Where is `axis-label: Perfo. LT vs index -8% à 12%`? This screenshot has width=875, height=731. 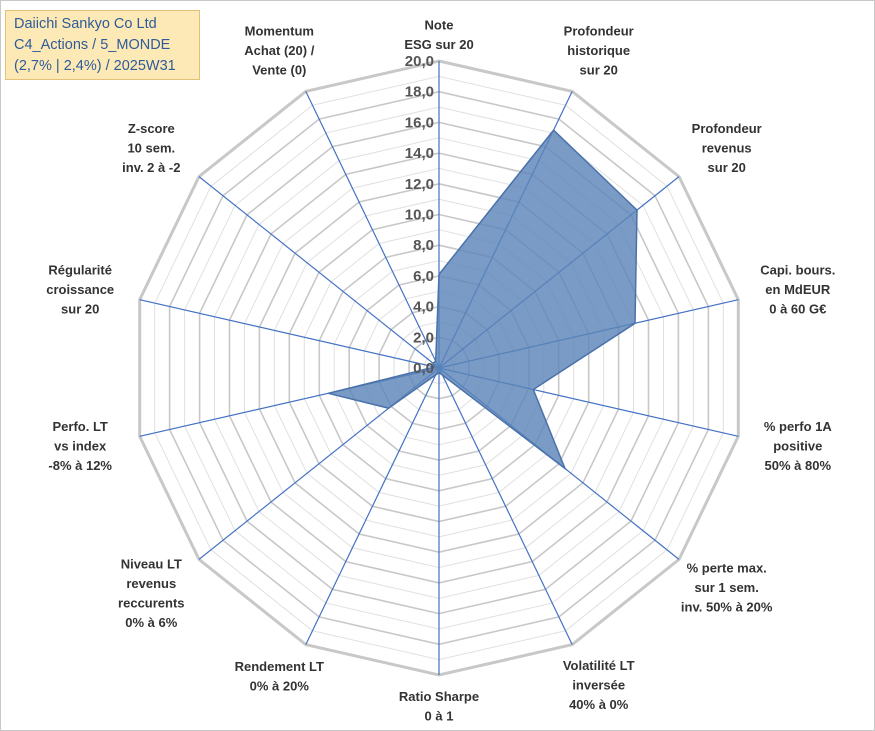
axis-label: Perfo. LT vs index -8% à 12% is located at coordinates (80, 446).